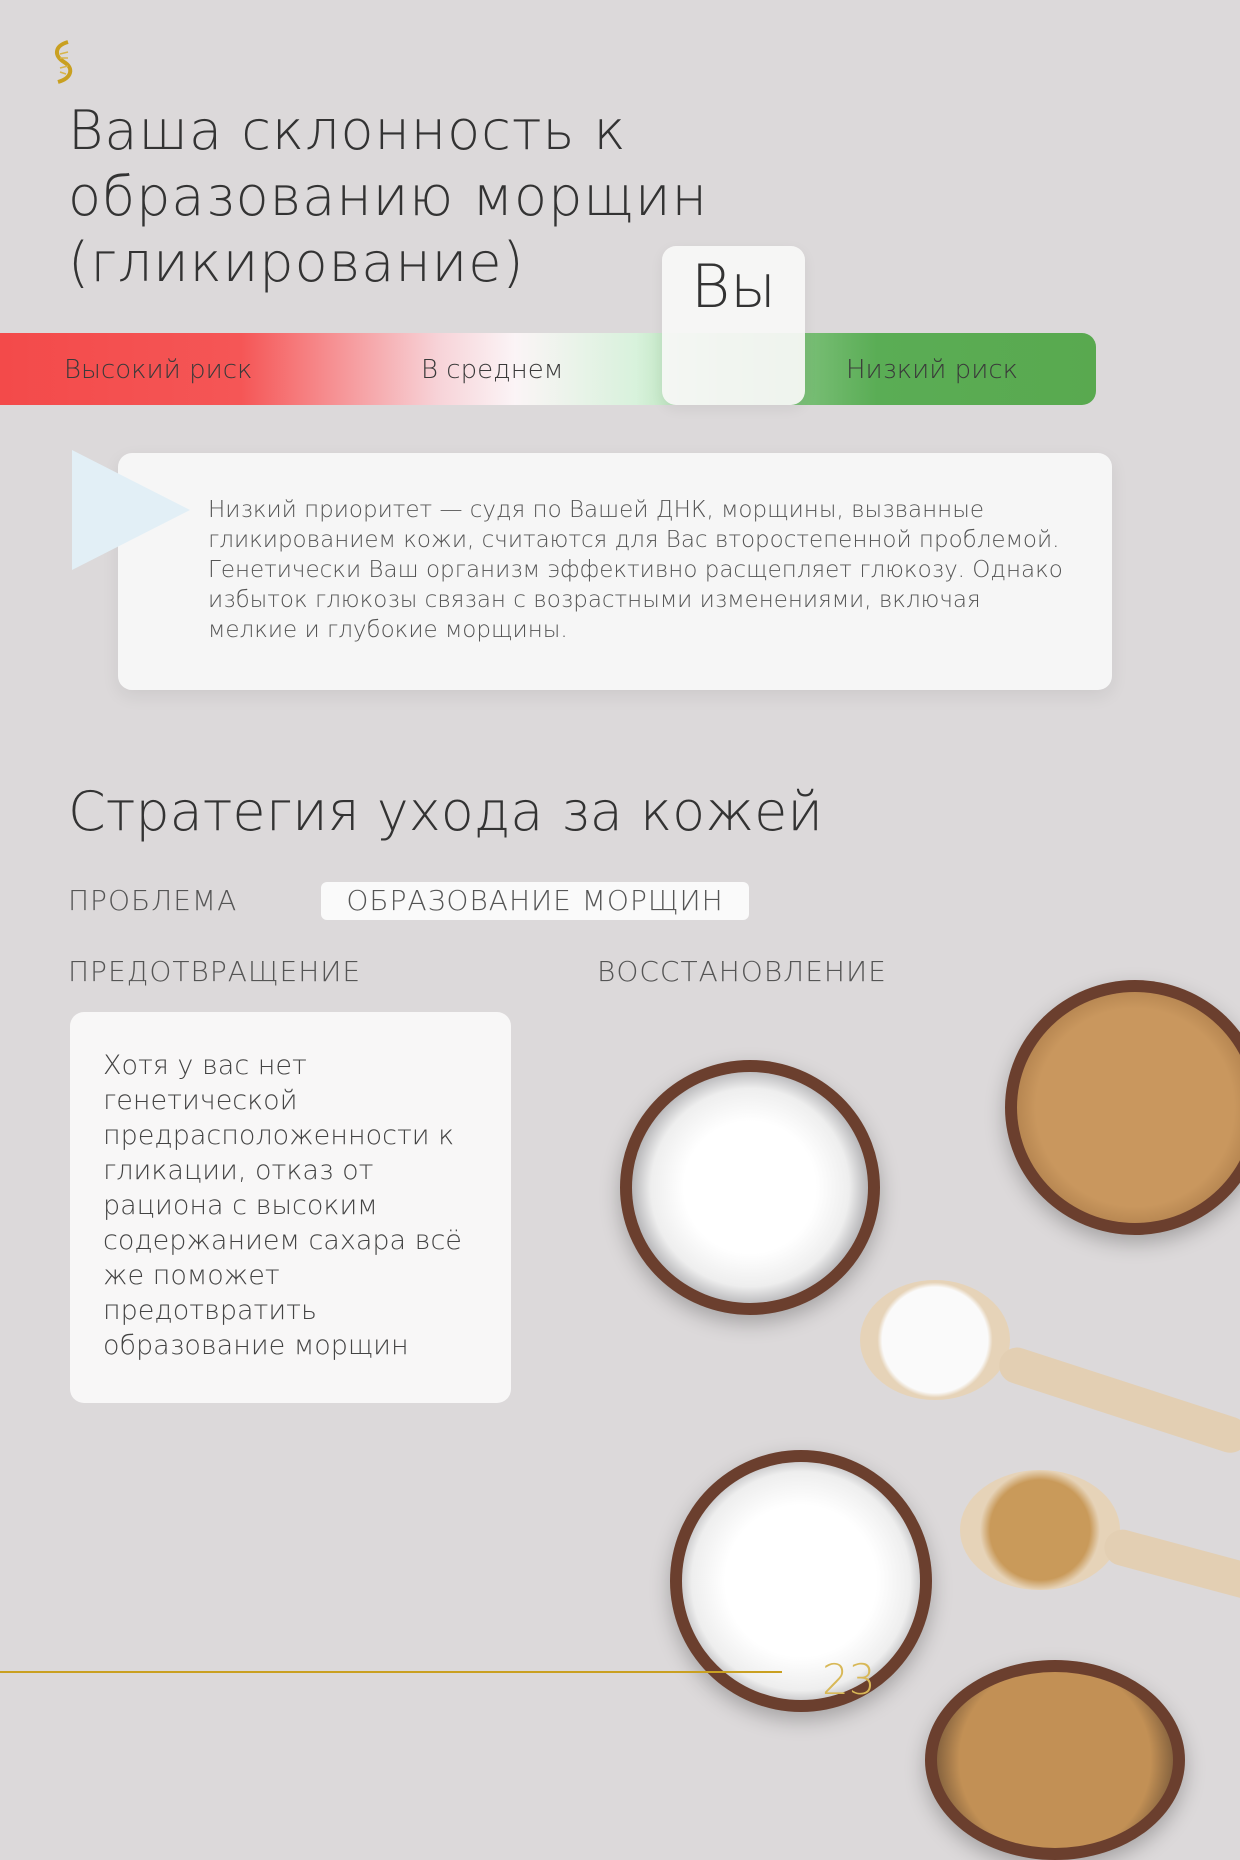 The height and width of the screenshot is (1860, 1240). What do you see at coordinates (131, 510) in the screenshot?
I see `play-triangle-icon` at bounding box center [131, 510].